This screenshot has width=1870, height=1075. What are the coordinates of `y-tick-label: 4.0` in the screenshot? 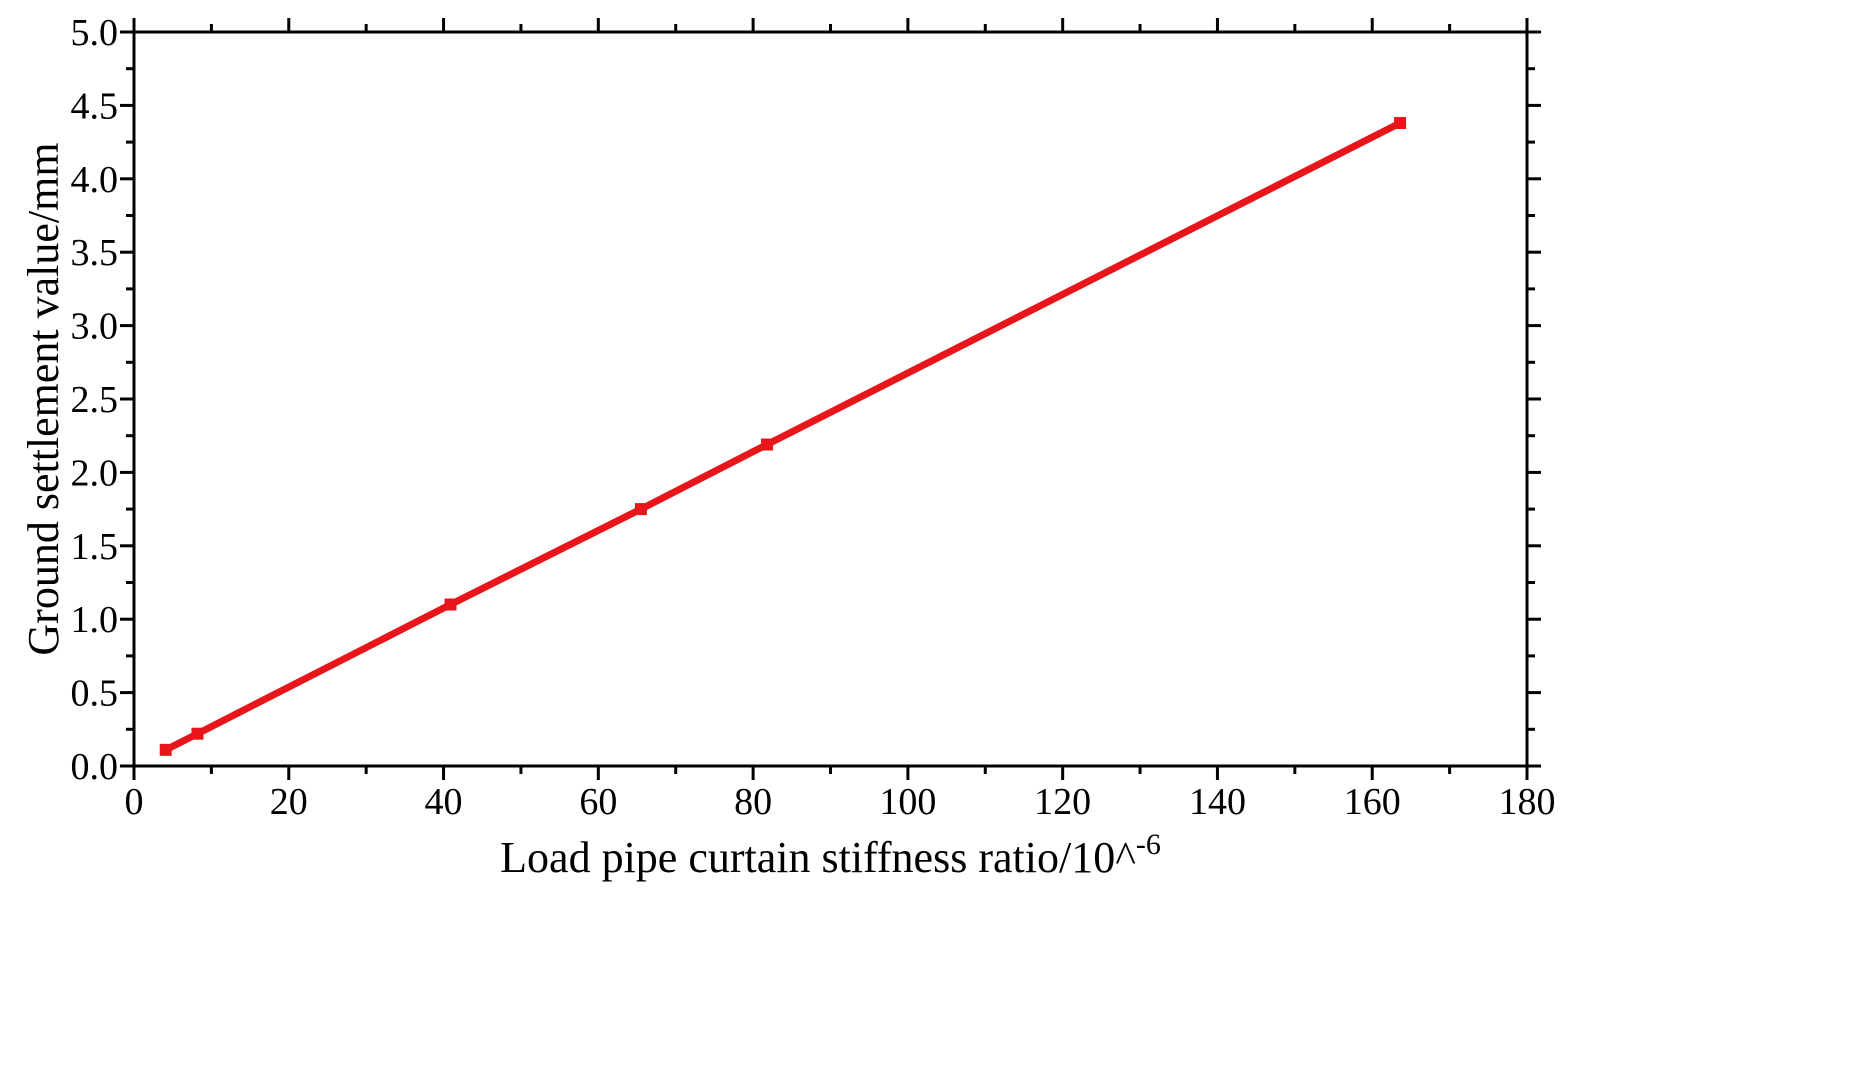 It's located at (95, 180).